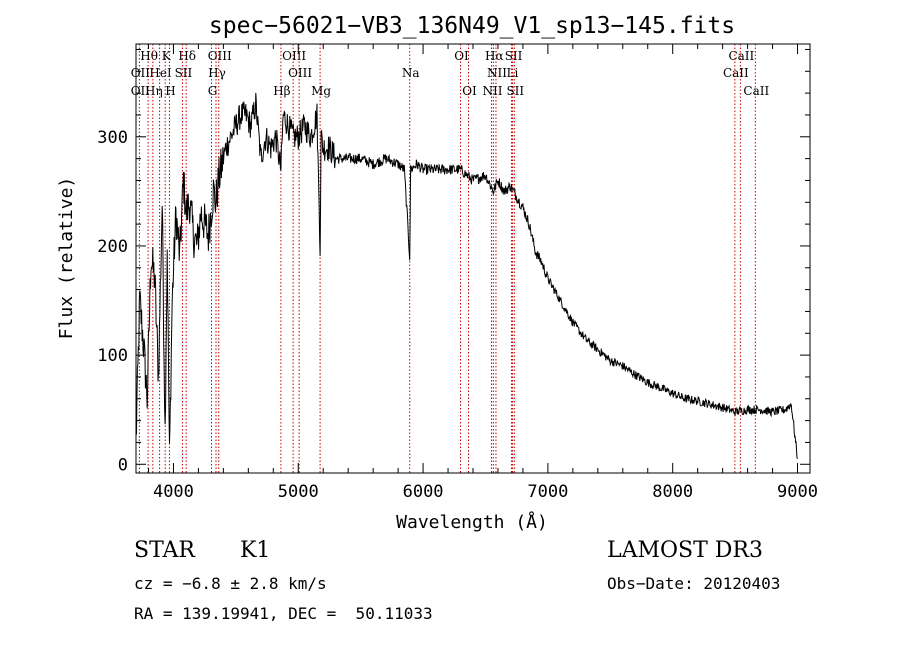 This screenshot has width=900, height=649. Describe the element at coordinates (141, 73) in the screenshot. I see `spectral-line-label: OII` at that location.